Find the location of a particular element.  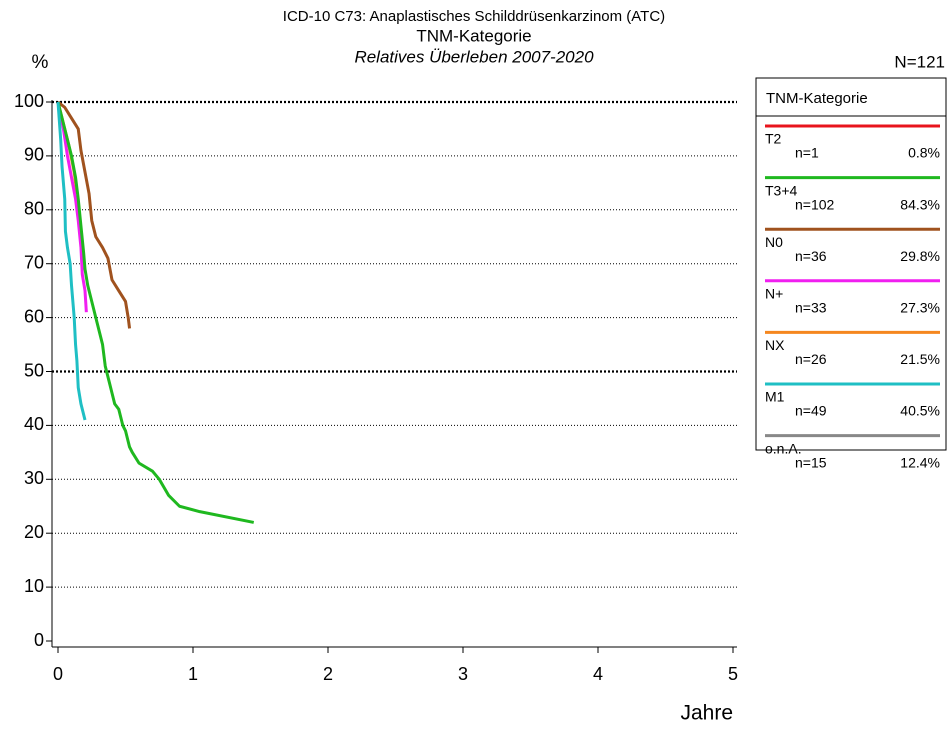

legend-count: n=102 is located at coordinates (815, 204).